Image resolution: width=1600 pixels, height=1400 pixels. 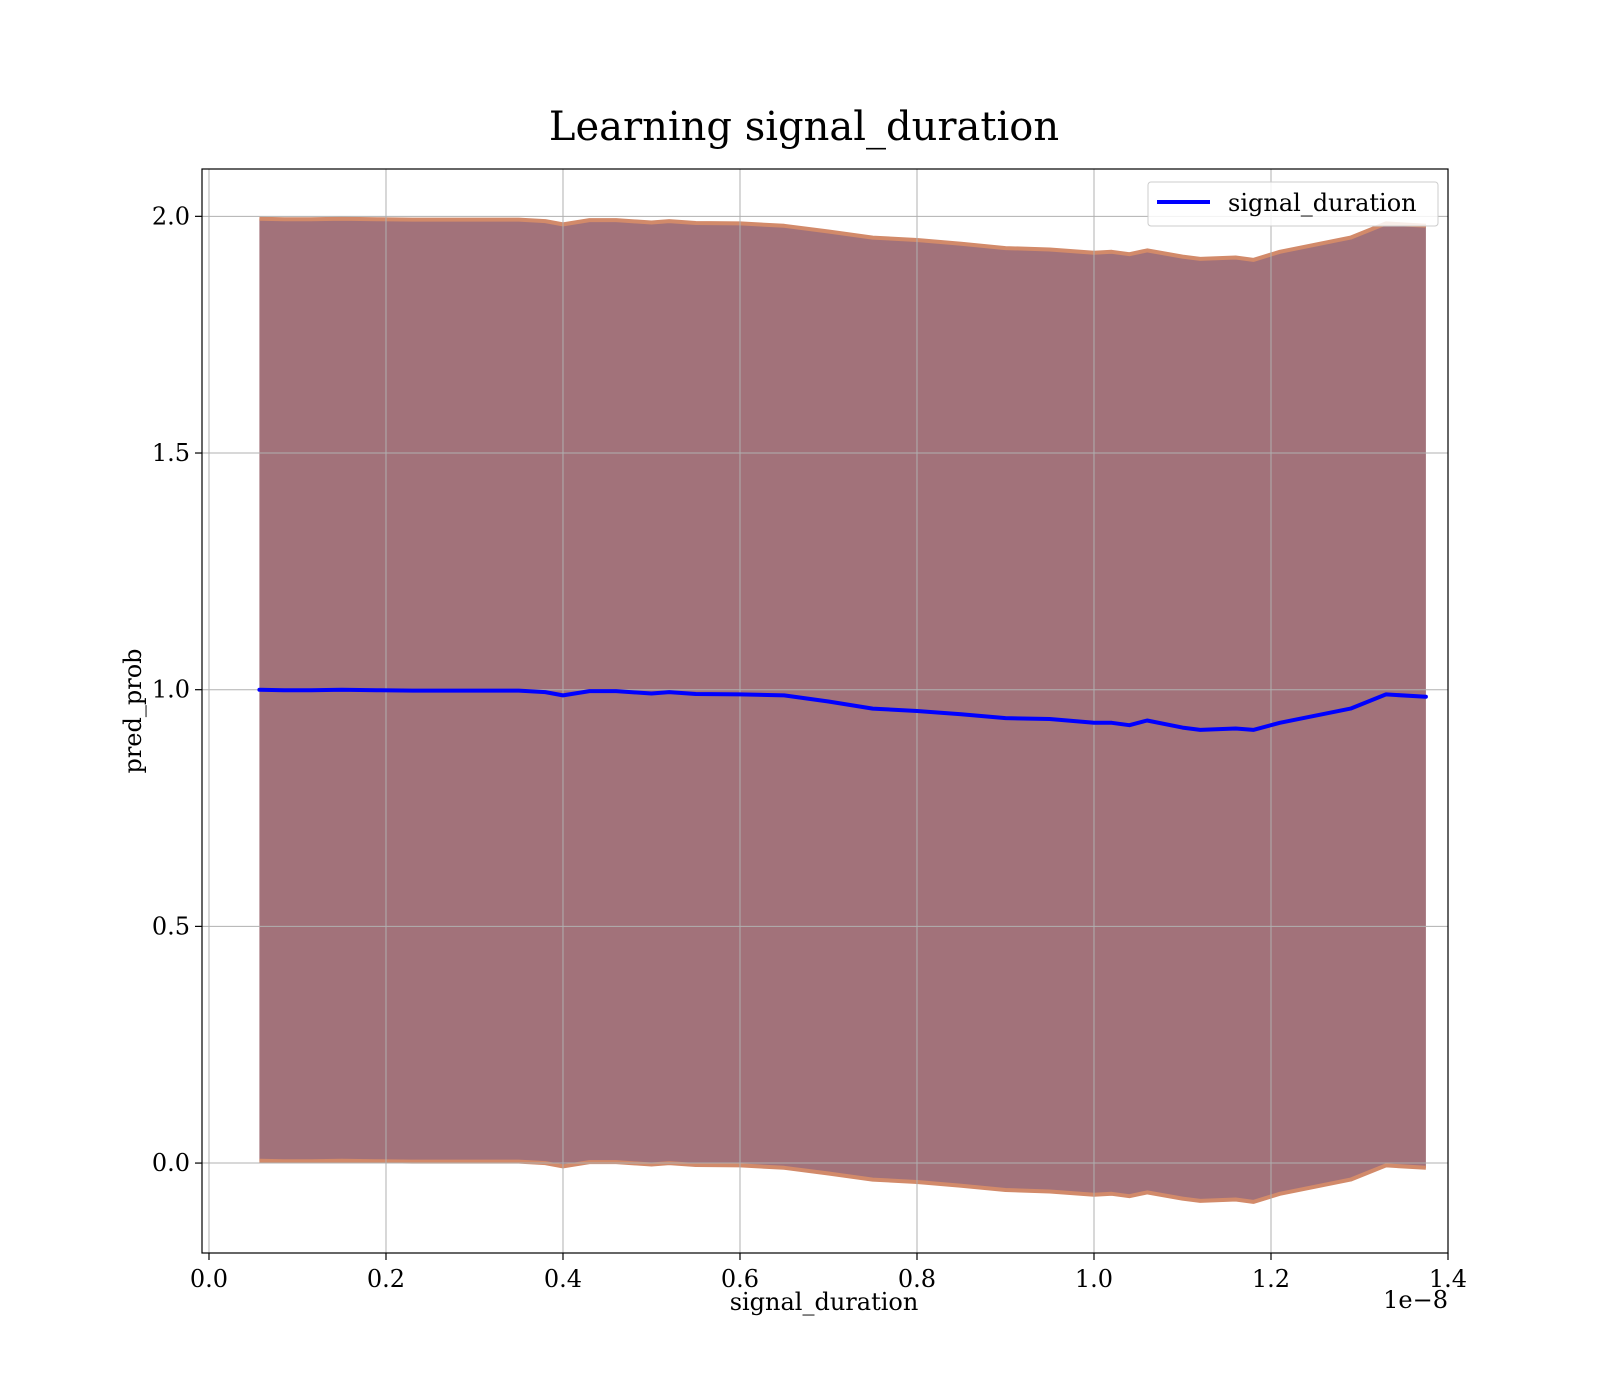 What do you see at coordinates (171, 926) in the screenshot?
I see `y-tick-label: 0.5` at bounding box center [171, 926].